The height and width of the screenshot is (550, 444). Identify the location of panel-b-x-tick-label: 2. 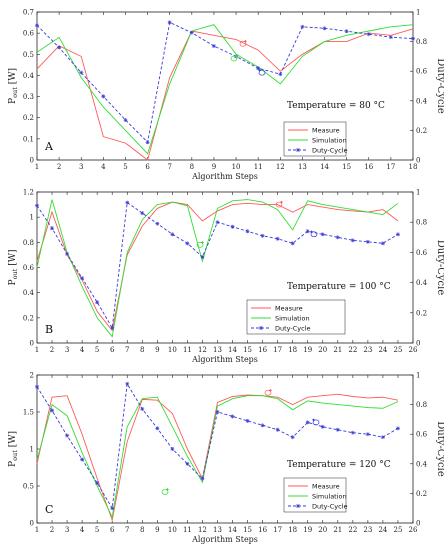
(52, 350).